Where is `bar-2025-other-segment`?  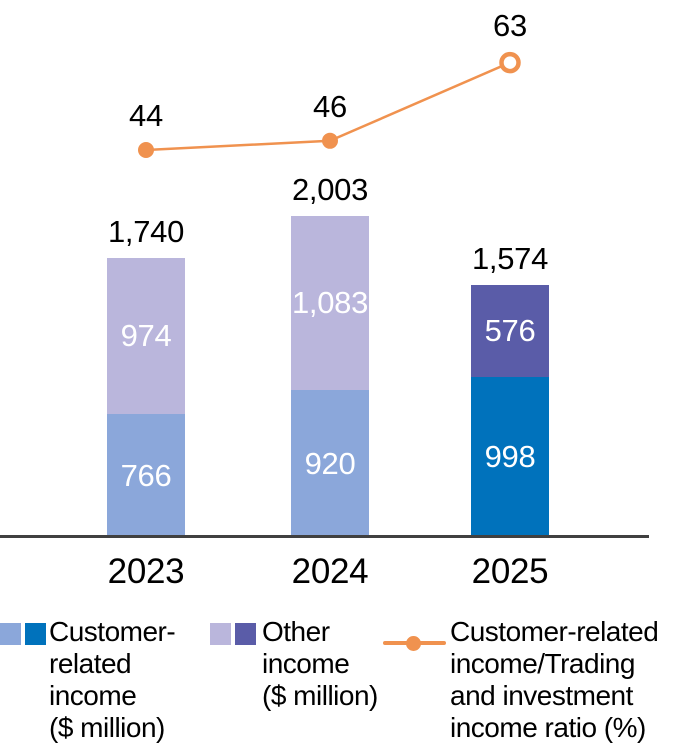 bar-2025-other-segment is located at coordinates (510, 331).